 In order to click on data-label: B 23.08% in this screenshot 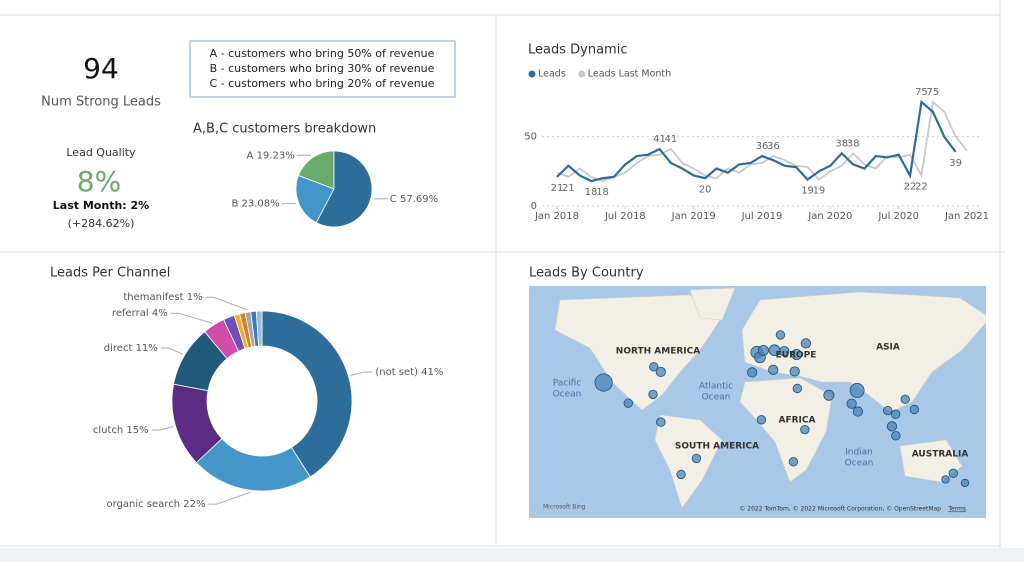, I will do `click(255, 204)`.